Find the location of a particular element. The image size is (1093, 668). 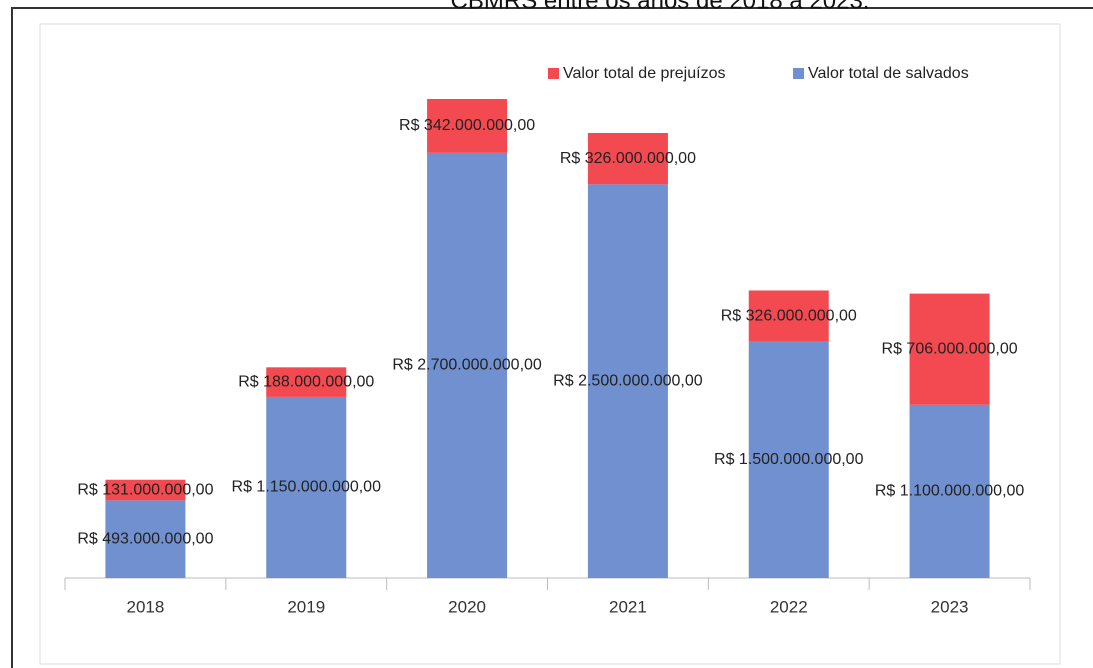

data-label: R$ 1.500.000.000,00 is located at coordinates (789, 459).